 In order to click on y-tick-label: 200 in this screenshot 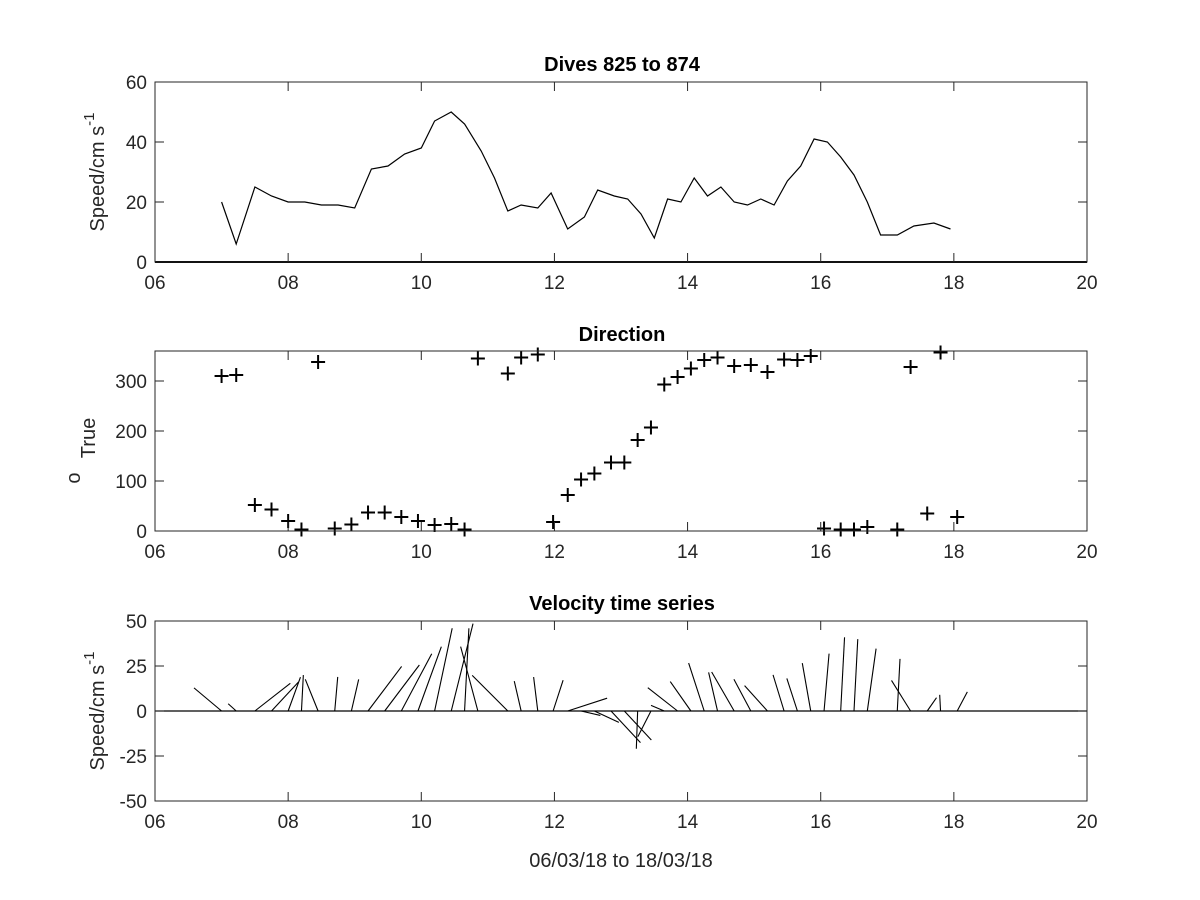, I will do `click(131, 432)`.